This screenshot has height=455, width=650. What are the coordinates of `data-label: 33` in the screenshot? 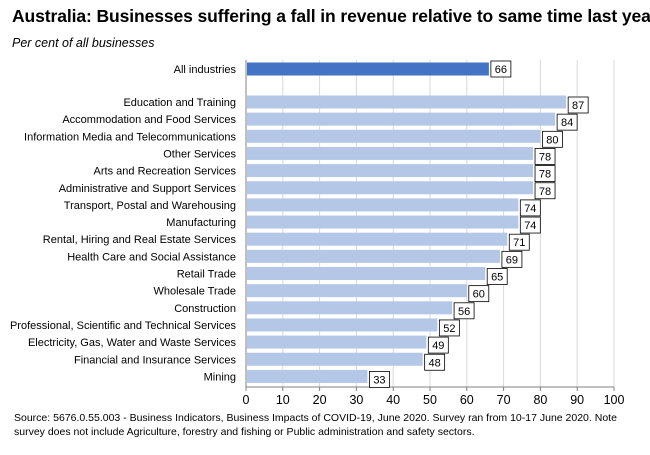 It's located at (379, 380).